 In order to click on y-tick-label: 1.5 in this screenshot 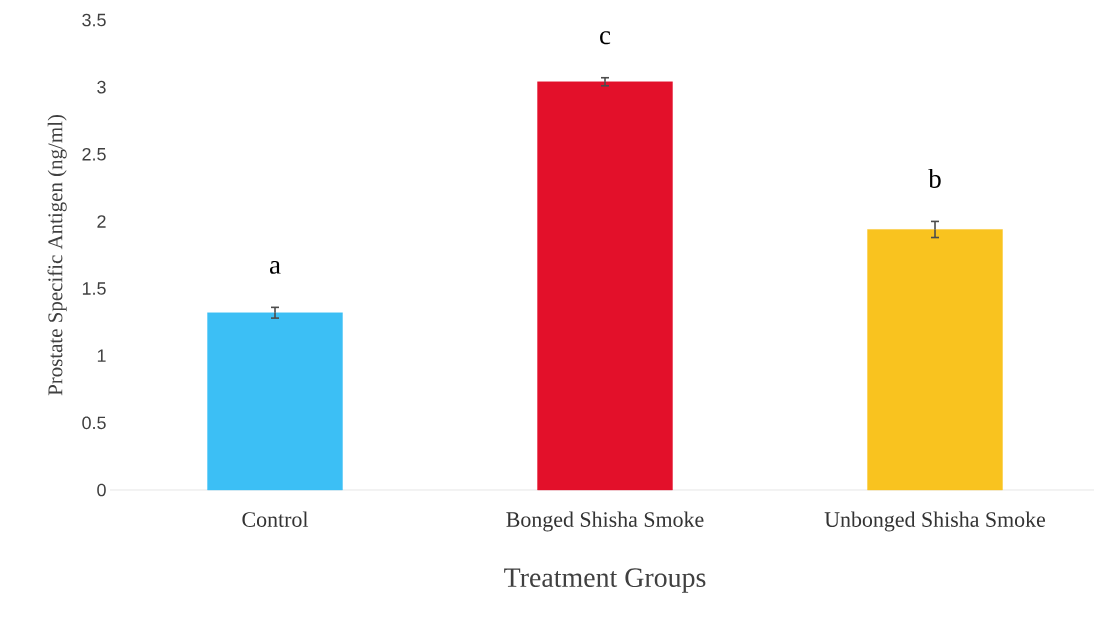, I will do `click(94, 288)`.